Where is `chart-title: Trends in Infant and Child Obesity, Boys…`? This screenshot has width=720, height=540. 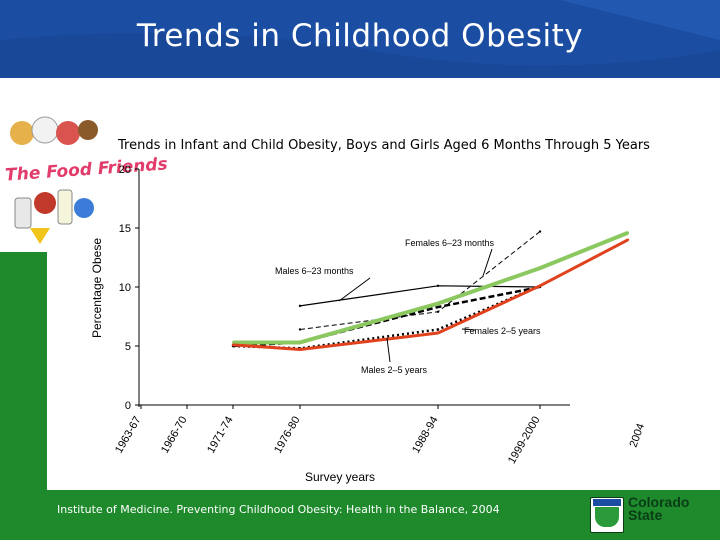 chart-title: Trends in Infant and Child Obesity, Boys… is located at coordinates (384, 145).